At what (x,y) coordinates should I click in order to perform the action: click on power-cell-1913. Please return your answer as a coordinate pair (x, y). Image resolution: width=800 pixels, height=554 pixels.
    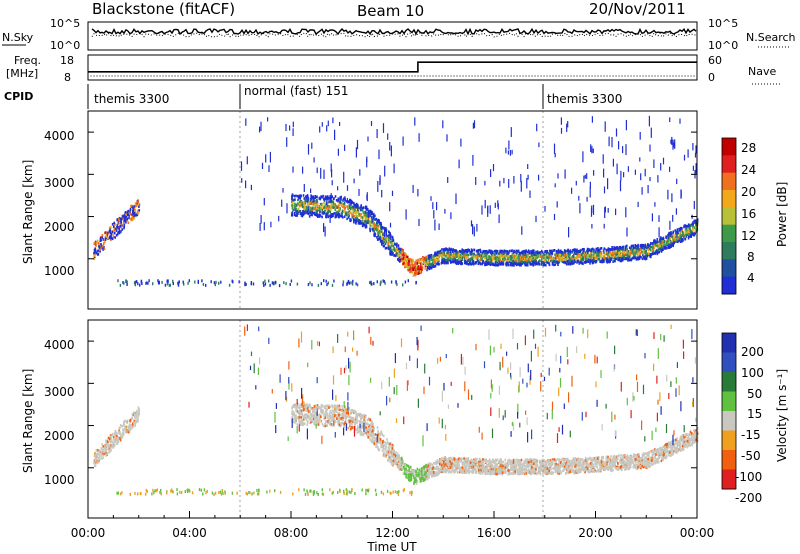
    Looking at the image, I should click on (612, 257).